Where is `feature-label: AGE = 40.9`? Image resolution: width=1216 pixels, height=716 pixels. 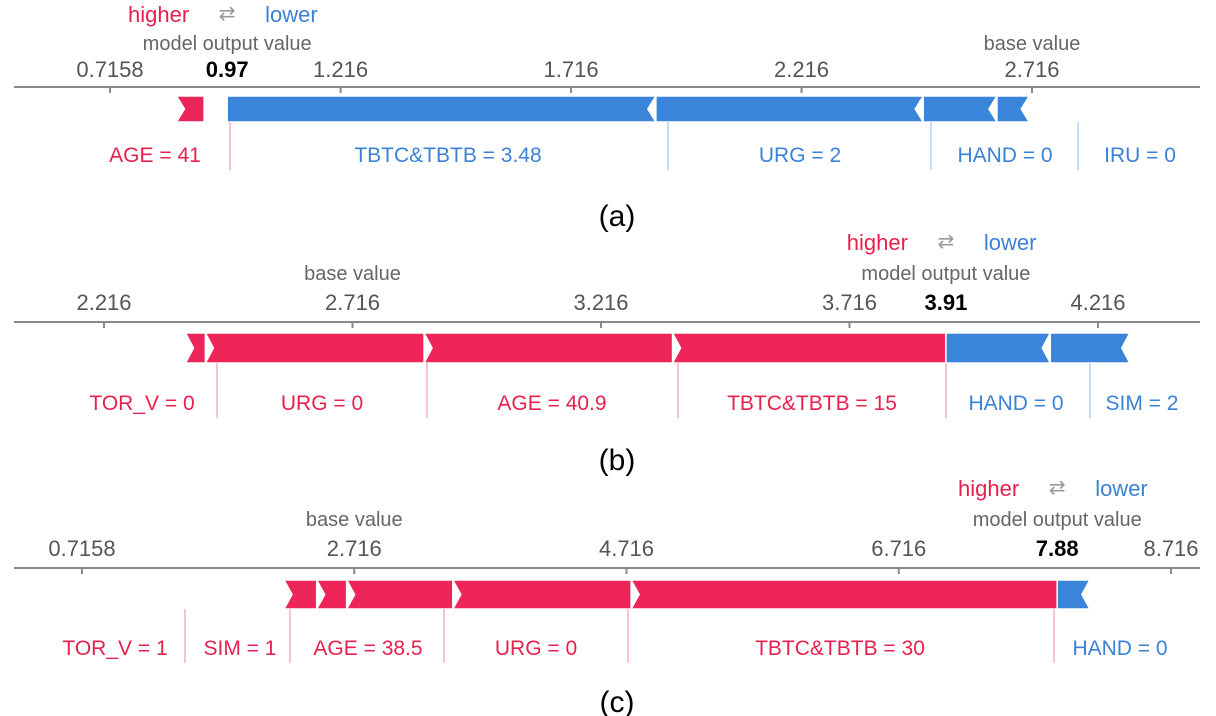 feature-label: AGE = 40.9 is located at coordinates (551, 403).